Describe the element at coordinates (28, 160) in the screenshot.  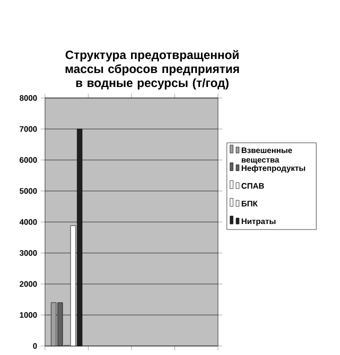
I see `y-tick-label: 6000` at that location.